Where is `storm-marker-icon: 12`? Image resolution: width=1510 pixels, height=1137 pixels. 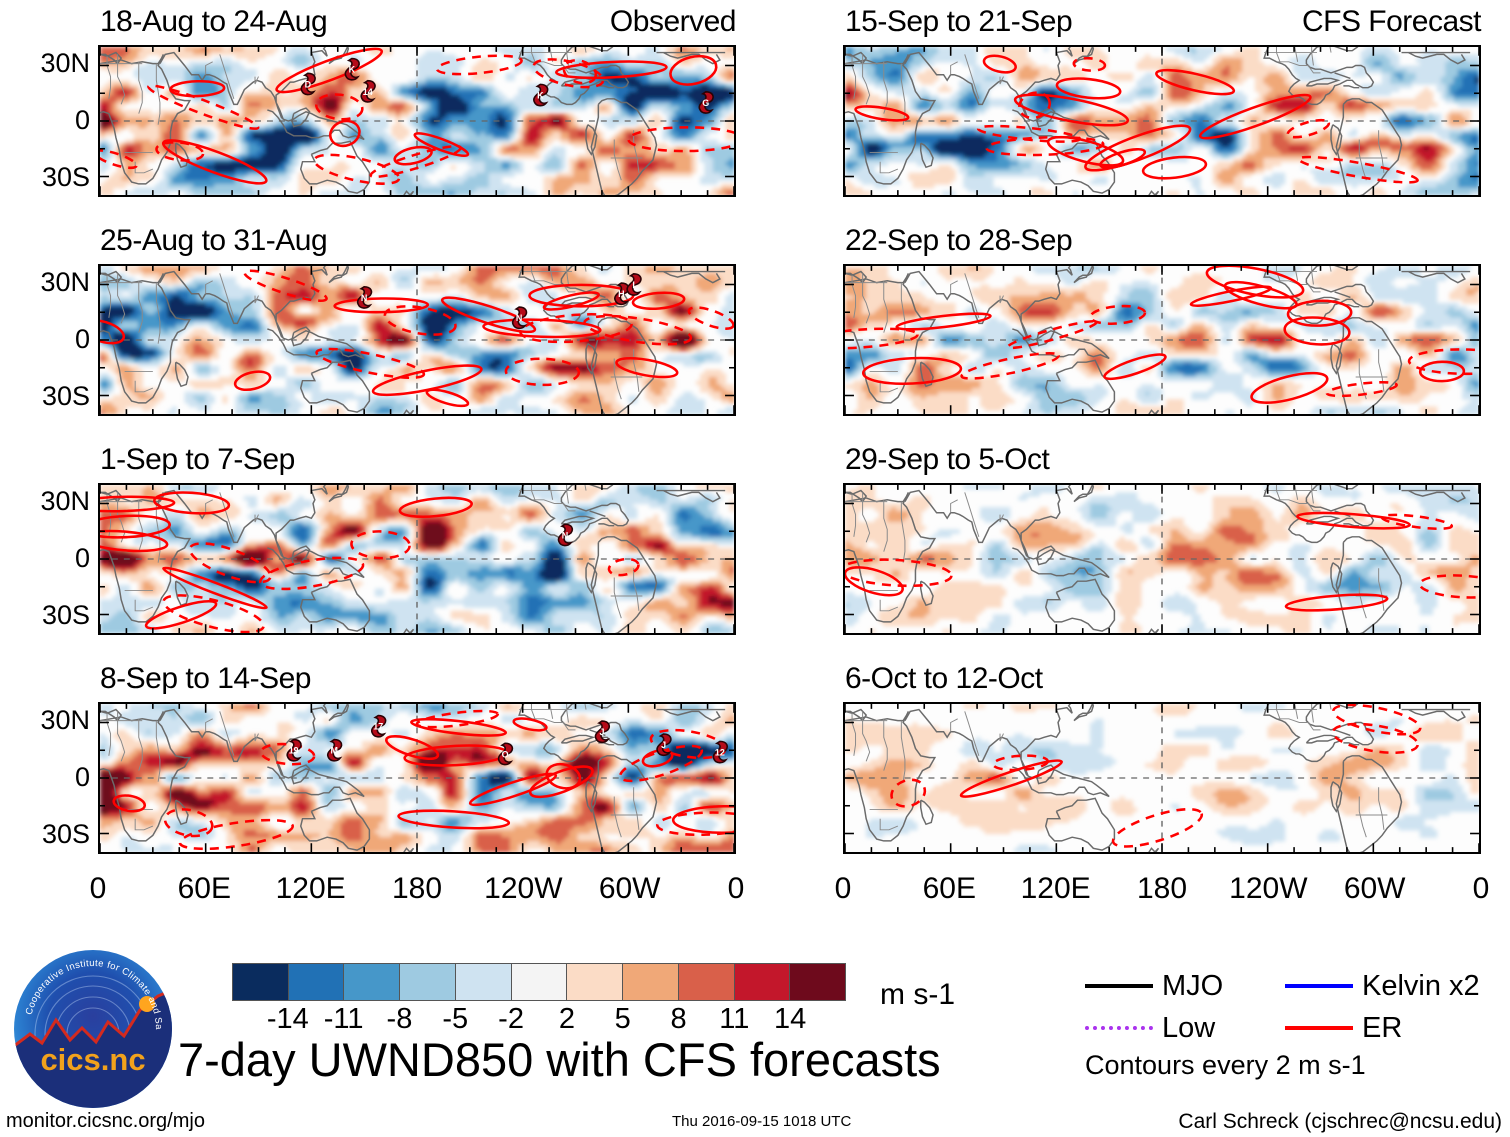 storm-marker-icon: 12 is located at coordinates (720, 752).